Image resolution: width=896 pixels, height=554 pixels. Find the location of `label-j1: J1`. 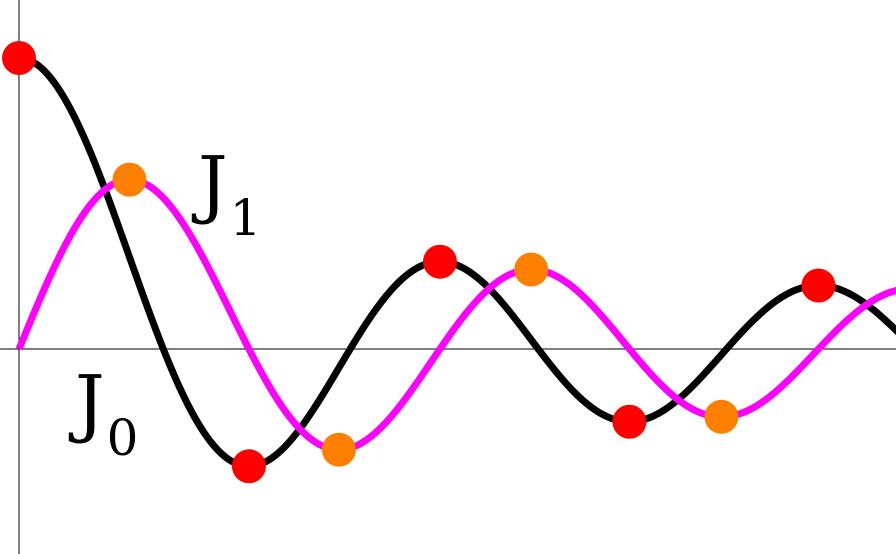

label-j1: J1 is located at coordinates (226, 194).